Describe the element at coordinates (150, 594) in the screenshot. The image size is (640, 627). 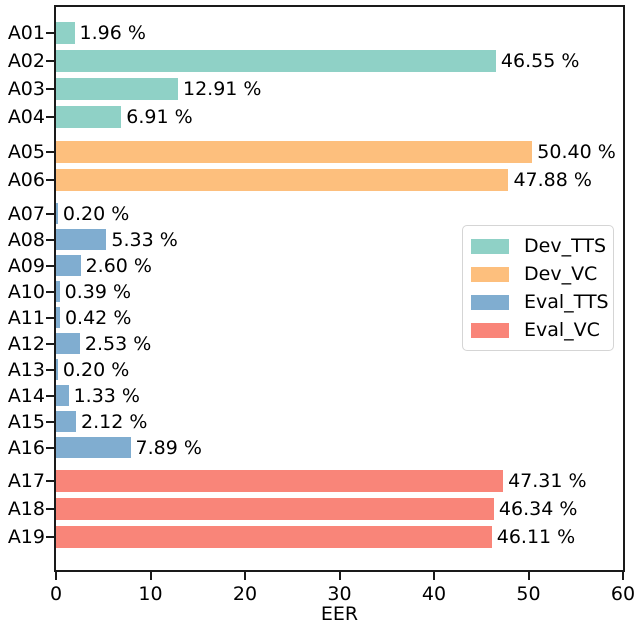
I see `x-tick-label: 10` at that location.